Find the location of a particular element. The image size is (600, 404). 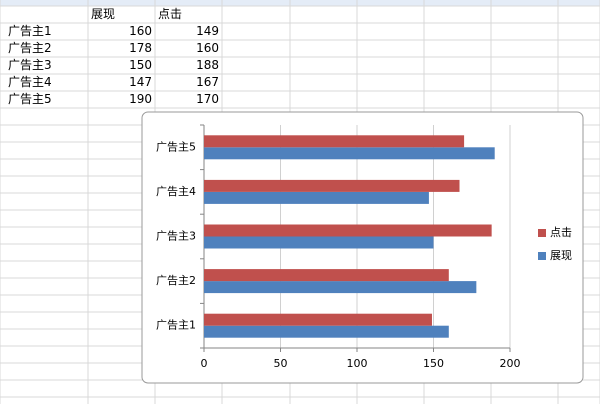

header-cell: 展现 is located at coordinates (103, 14).